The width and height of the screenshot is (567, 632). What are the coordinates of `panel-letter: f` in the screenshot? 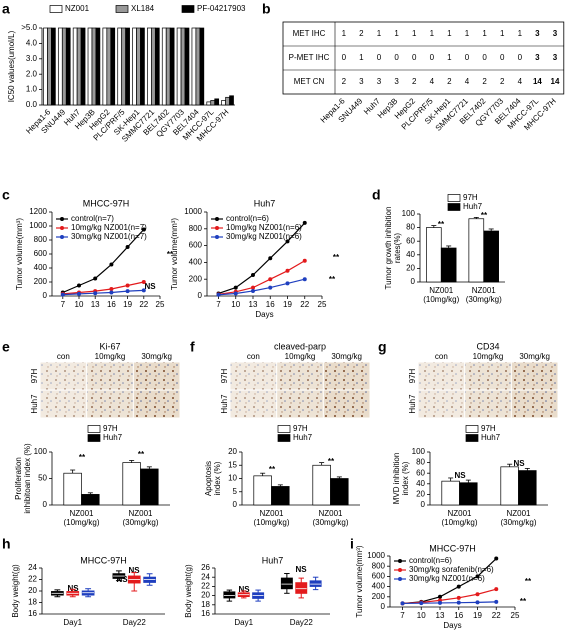 It's located at (192, 347).